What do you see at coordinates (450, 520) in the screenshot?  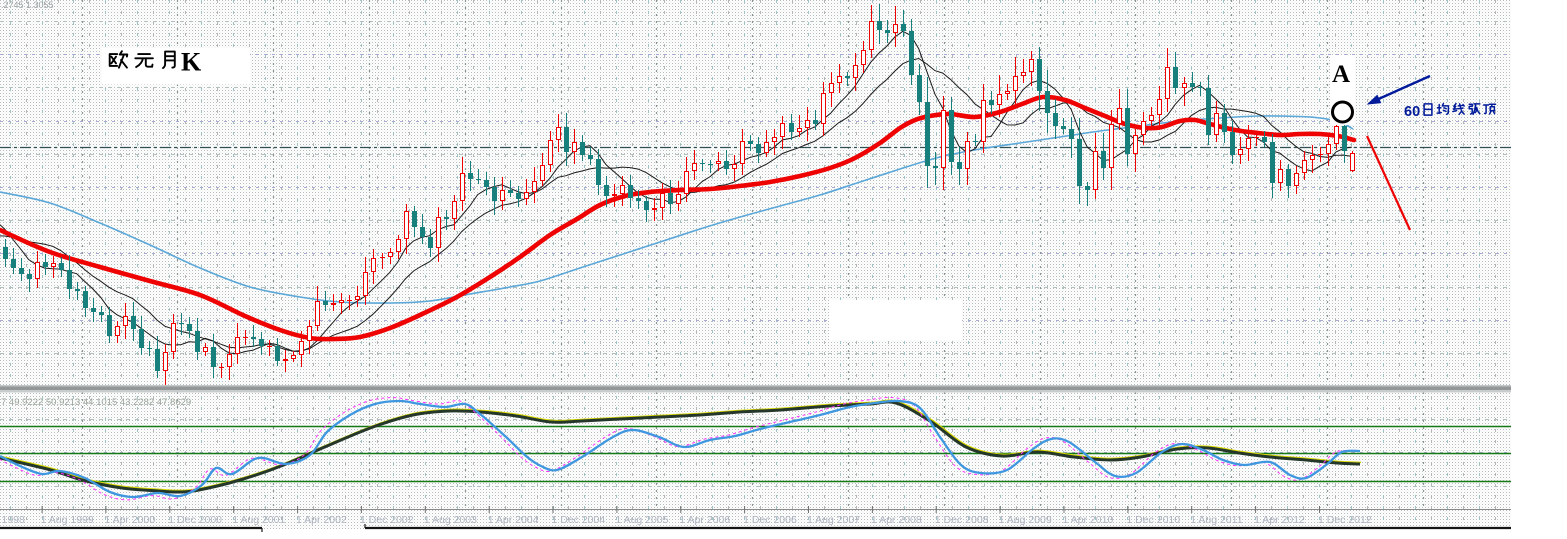 I see `svg-text: 1 Aug 2003` at bounding box center [450, 520].